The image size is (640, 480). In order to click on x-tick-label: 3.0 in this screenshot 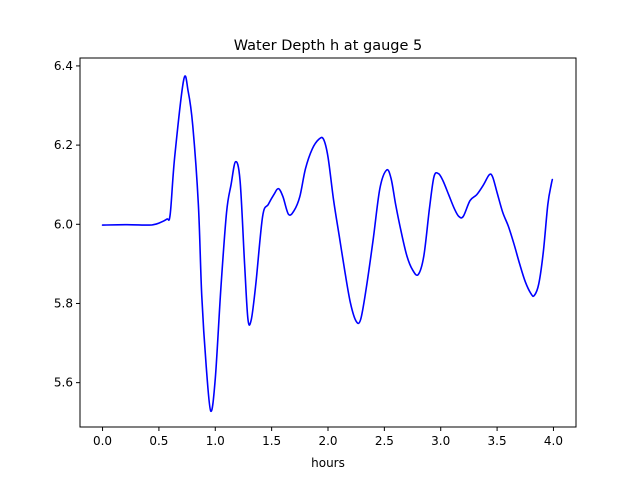, I will do `click(440, 441)`.